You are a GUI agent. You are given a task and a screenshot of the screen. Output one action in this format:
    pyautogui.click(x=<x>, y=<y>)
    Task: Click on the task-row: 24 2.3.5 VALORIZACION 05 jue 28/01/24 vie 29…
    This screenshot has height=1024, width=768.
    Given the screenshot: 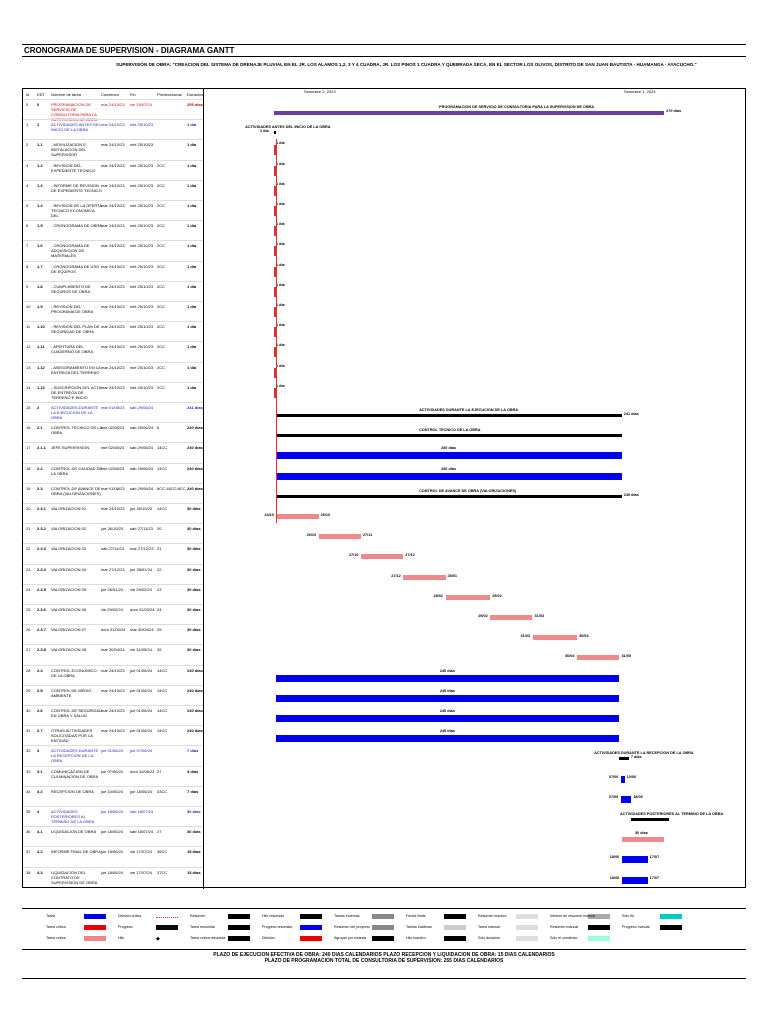 What is the action you would take?
    pyautogui.click(x=113, y=594)
    